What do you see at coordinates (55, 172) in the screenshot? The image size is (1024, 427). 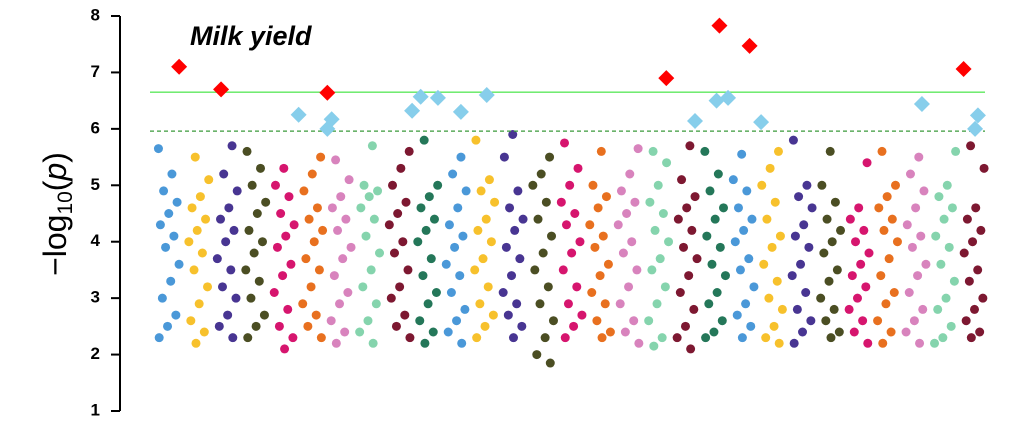 I see `y-label-part: p` at bounding box center [55, 172].